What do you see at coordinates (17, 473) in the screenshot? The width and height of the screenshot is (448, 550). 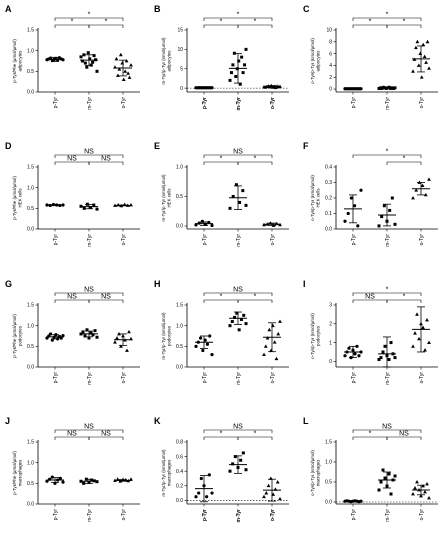 I see `y-axis-label: p-Tyr/Phe (µmol/µmol)macrophages` at bounding box center [17, 473].